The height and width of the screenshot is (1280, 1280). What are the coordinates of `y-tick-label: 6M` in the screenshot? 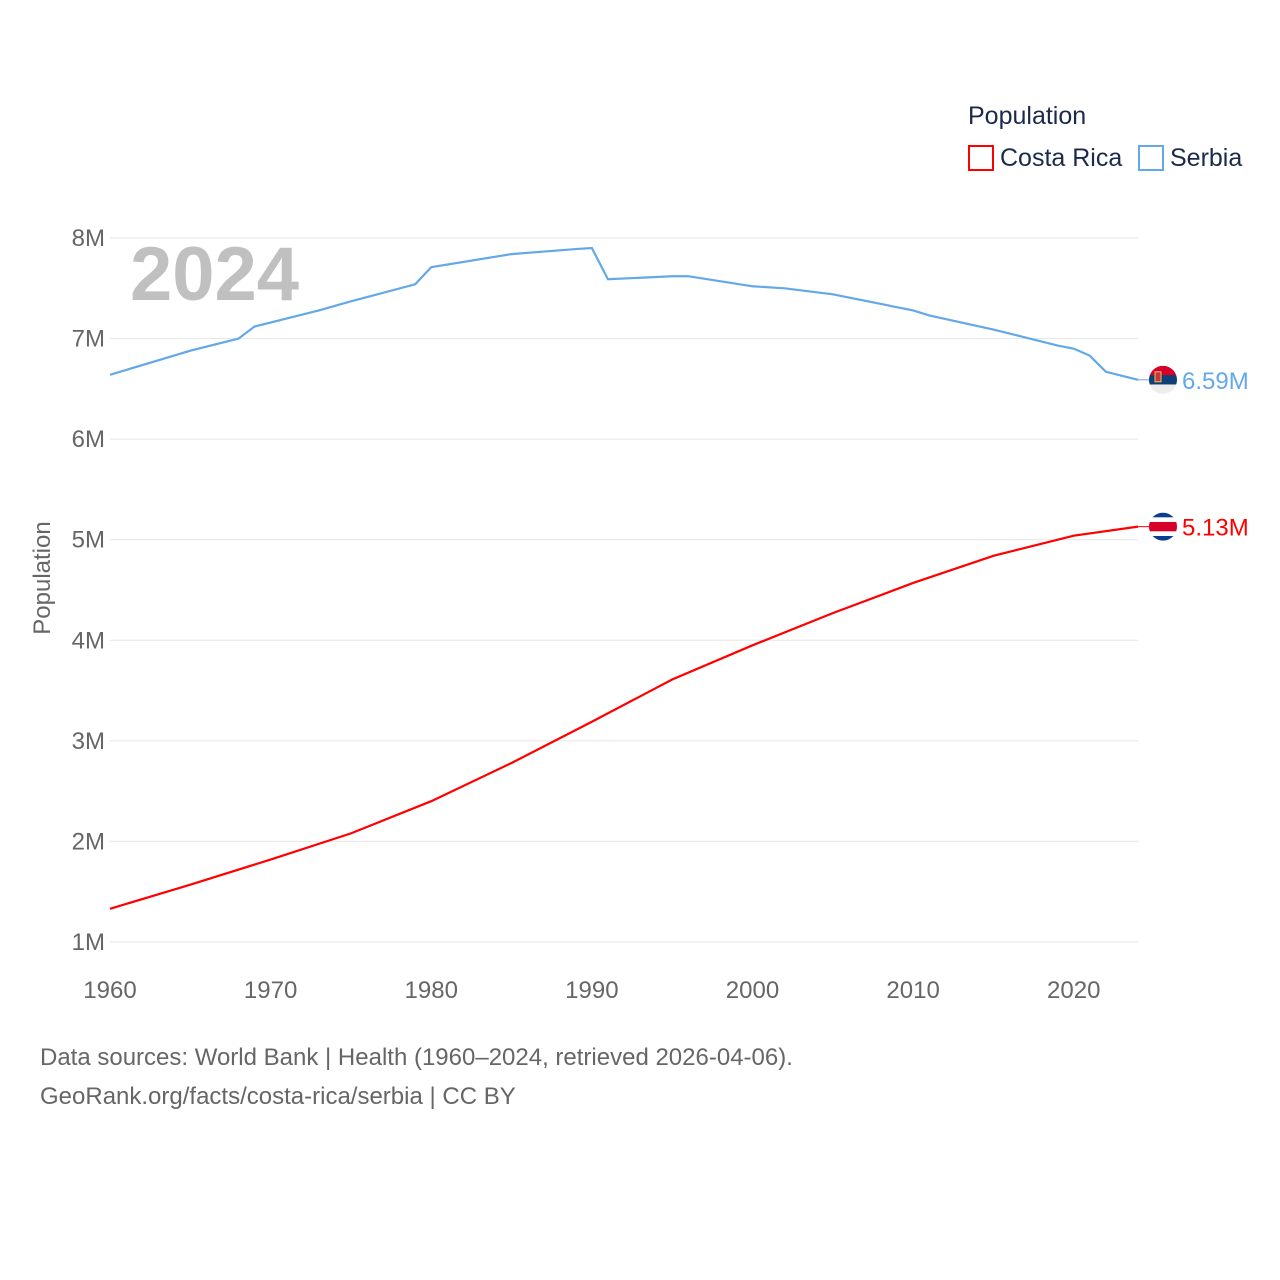 It's located at (88, 439).